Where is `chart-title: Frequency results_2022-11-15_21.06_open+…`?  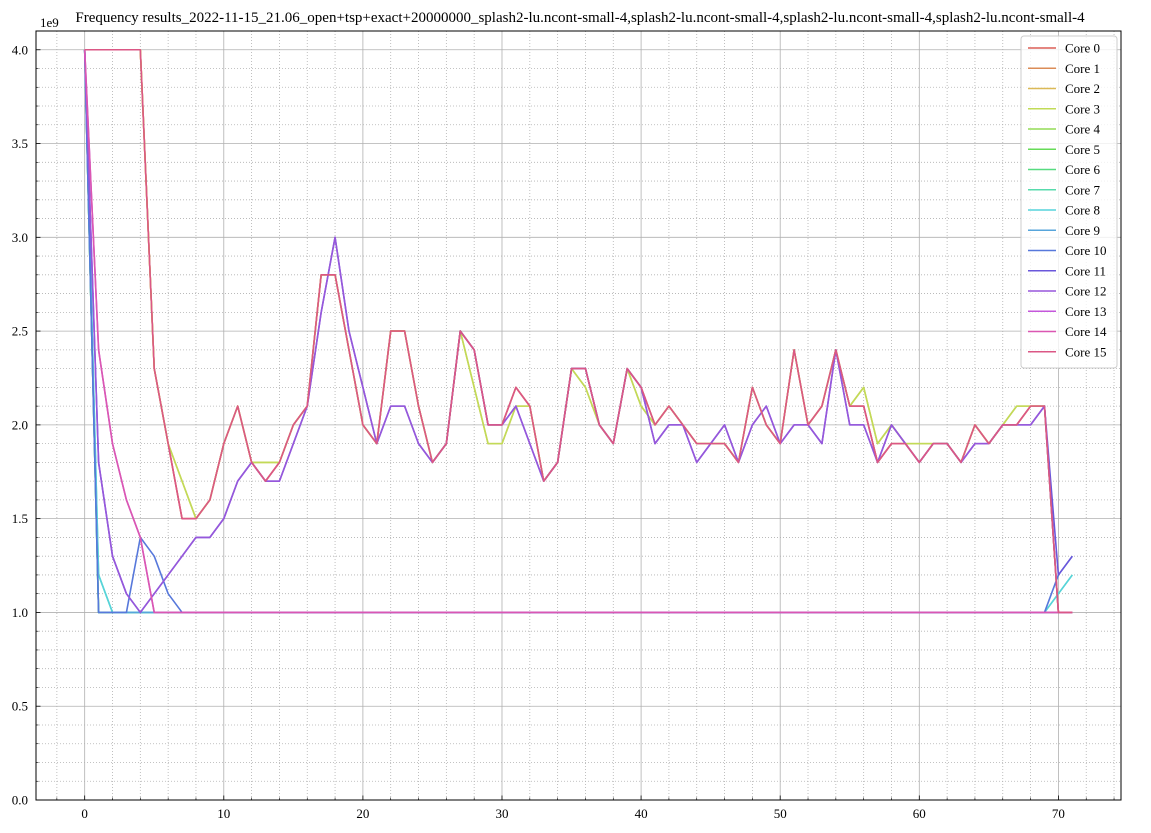
chart-title: Frequency results_2022-11-15_21.06_open+… is located at coordinates (580, 18).